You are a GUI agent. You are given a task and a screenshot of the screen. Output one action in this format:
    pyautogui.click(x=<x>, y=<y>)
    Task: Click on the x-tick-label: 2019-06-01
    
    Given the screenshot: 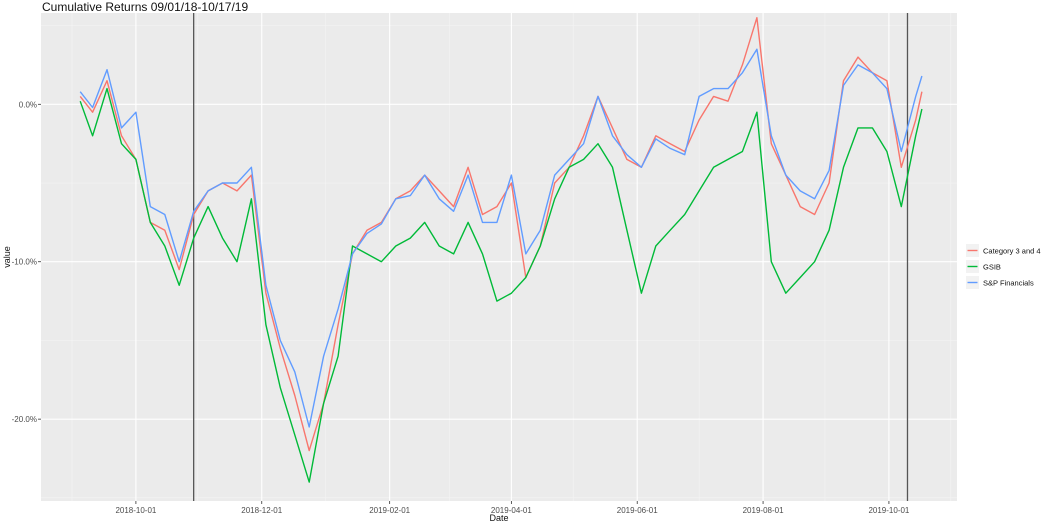 What is the action you would take?
    pyautogui.click(x=637, y=510)
    